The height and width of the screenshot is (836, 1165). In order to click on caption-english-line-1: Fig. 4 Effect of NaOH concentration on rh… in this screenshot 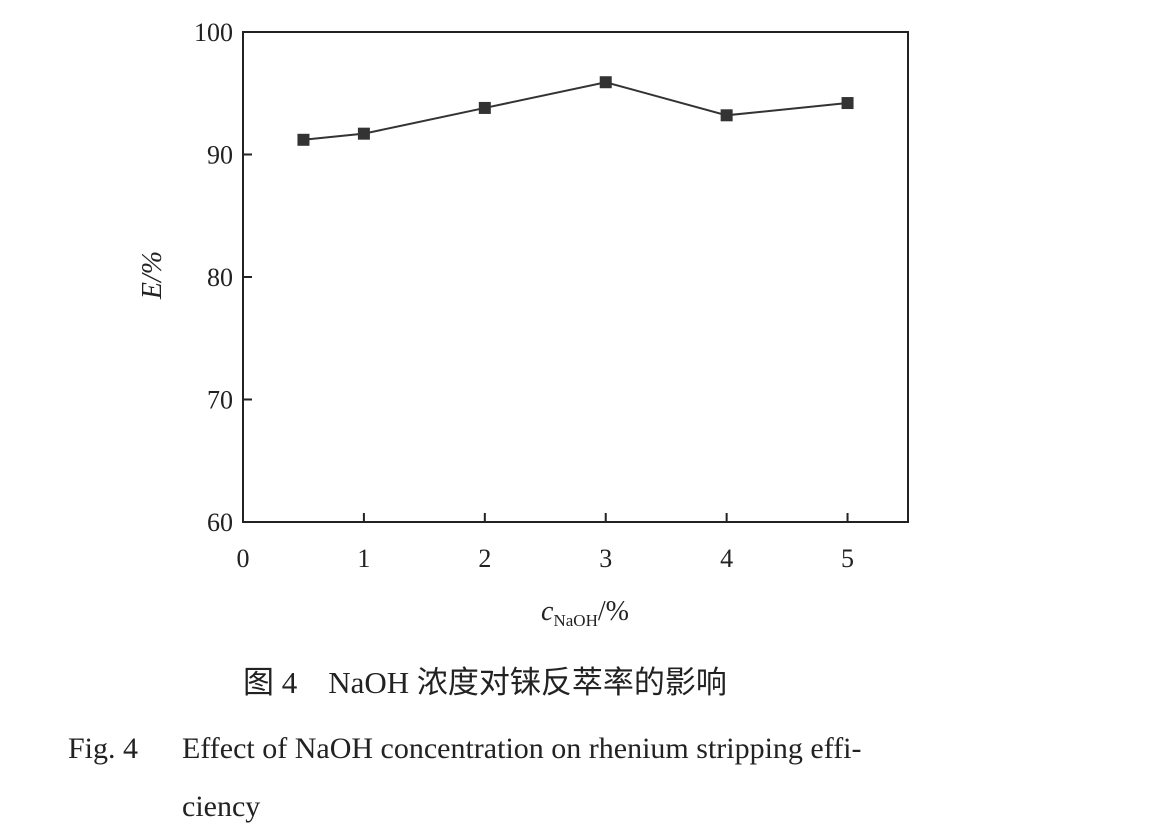, I will do `click(533, 749)`.